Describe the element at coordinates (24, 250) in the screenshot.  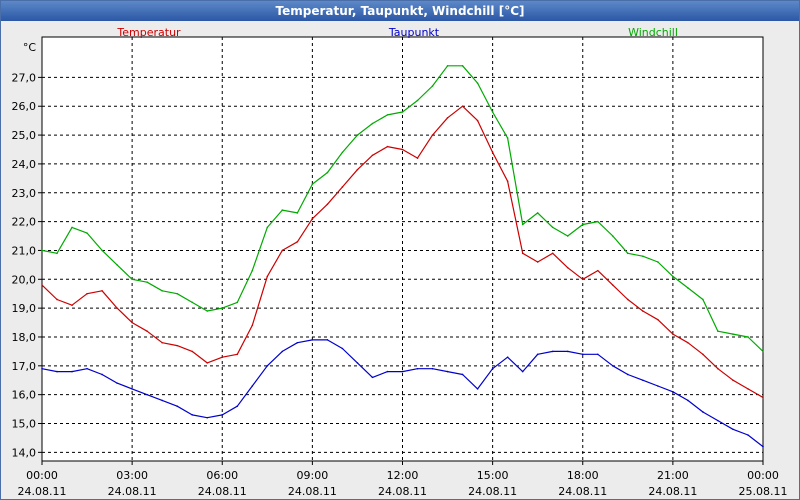
I see `y-tick-label: 21,0` at that location.